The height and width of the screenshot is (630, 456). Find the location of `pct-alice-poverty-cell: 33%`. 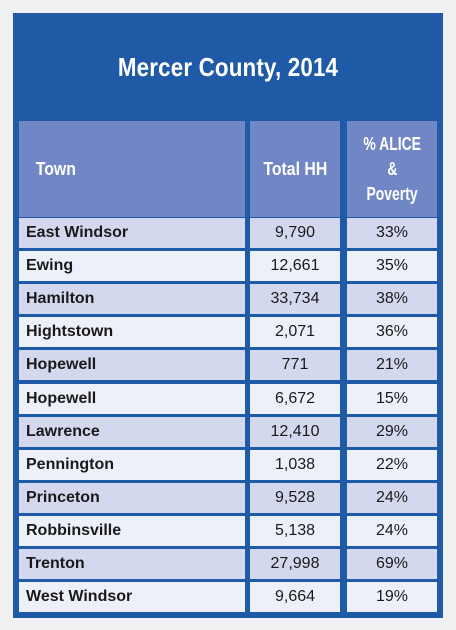

pct-alice-poverty-cell: 33% is located at coordinates (392, 233).